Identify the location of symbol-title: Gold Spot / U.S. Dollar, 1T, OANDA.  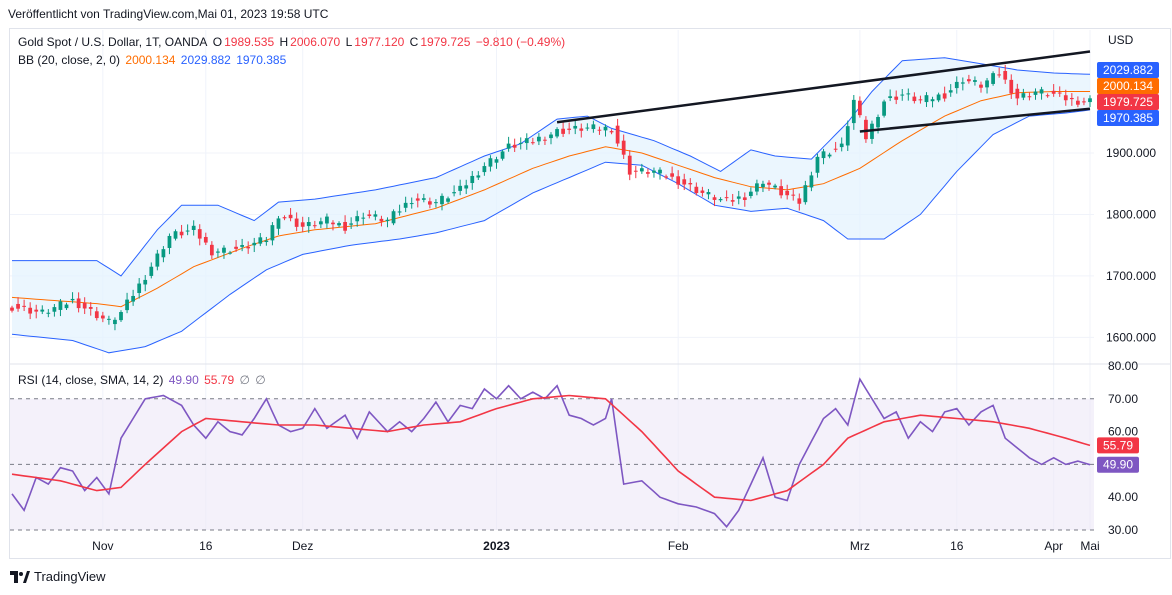
(113, 42).